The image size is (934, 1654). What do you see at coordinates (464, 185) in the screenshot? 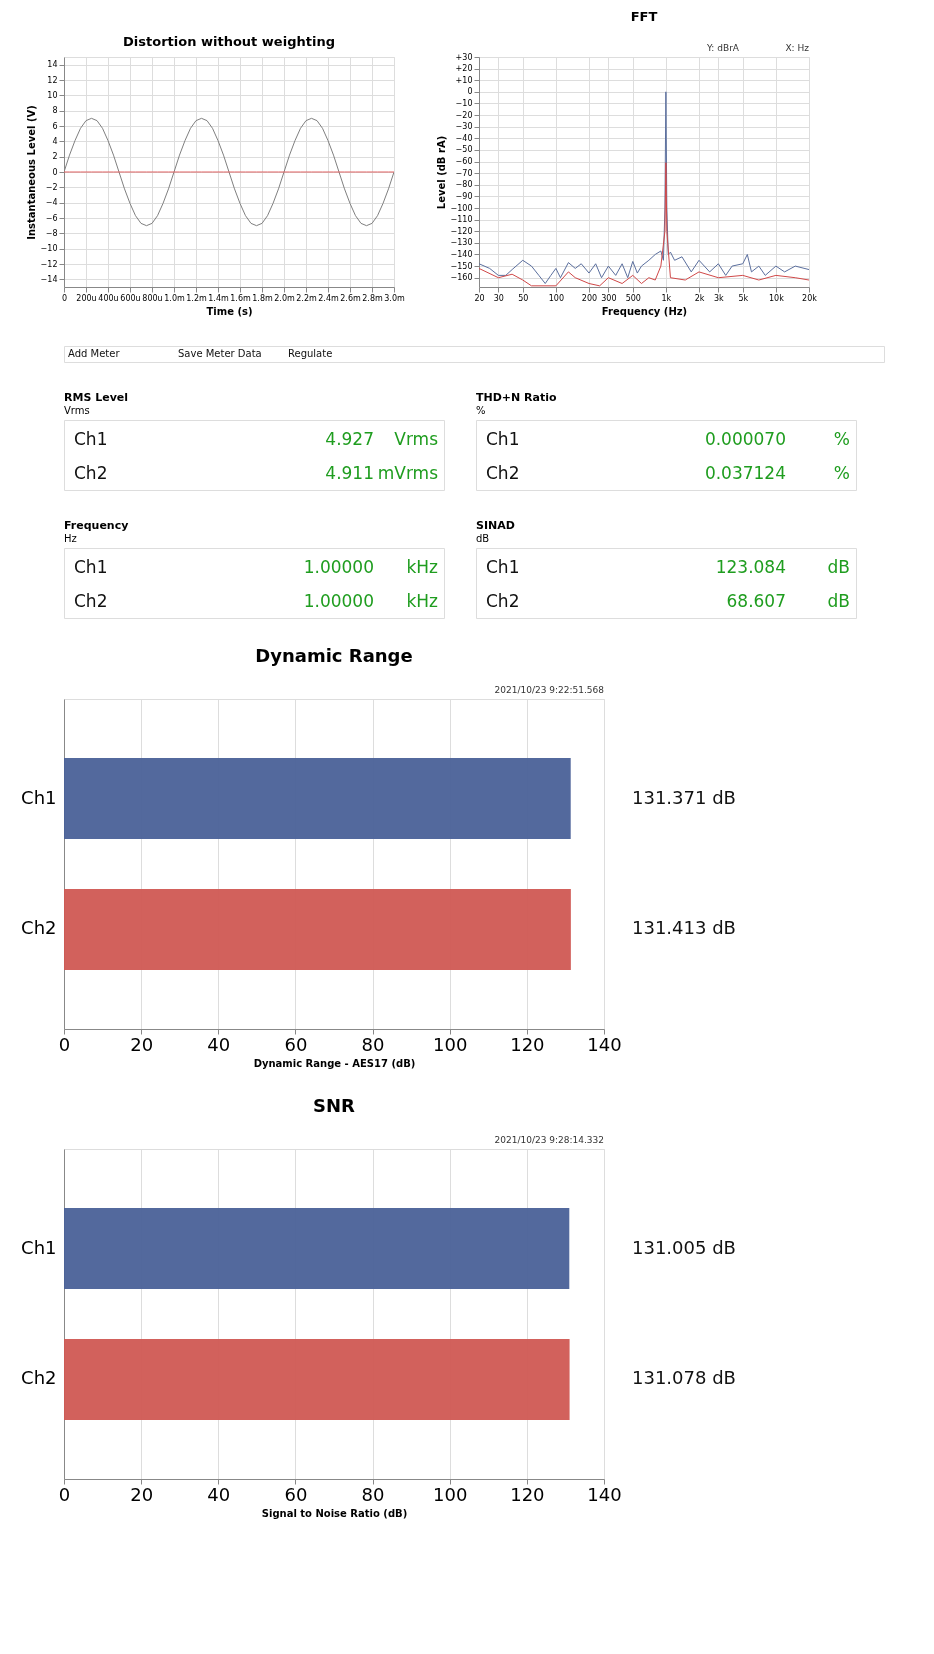
I see `y-tick-label: −80` at bounding box center [464, 185].